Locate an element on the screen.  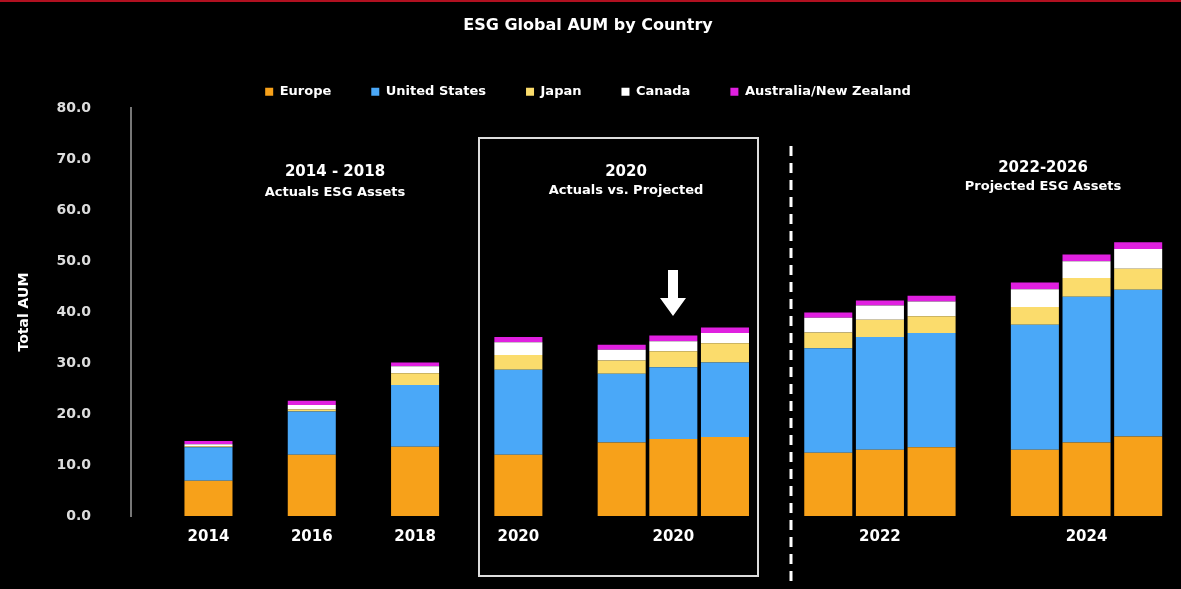
y-tick-label: 10.0 is located at coordinates (74, 463).